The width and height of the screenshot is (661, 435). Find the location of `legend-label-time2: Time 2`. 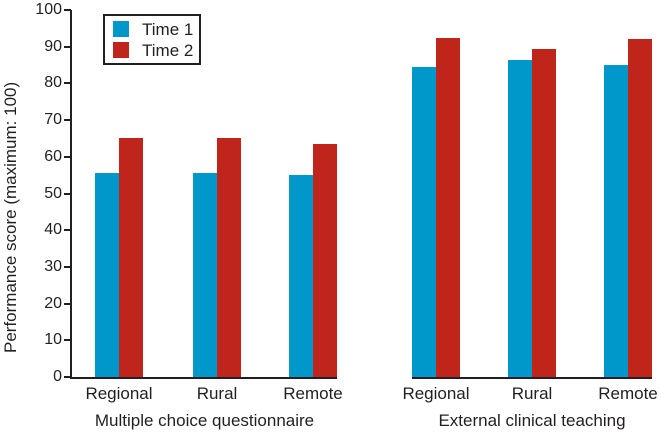

legend-label-time2: Time 2 is located at coordinates (168, 50).